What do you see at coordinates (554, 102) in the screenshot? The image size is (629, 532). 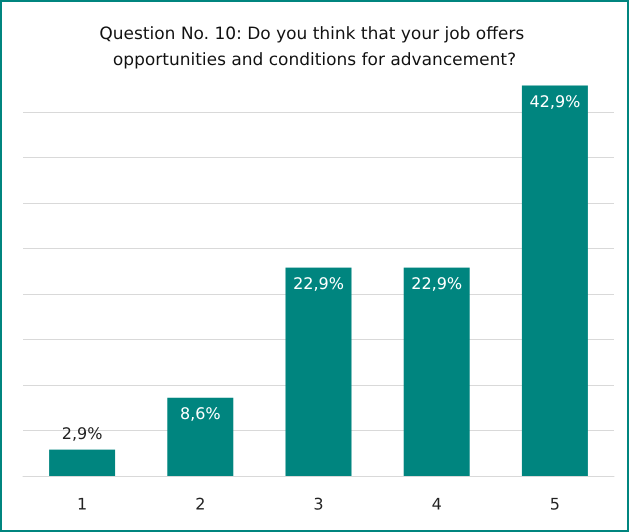 I see `data-label: 42,9%` at bounding box center [554, 102].